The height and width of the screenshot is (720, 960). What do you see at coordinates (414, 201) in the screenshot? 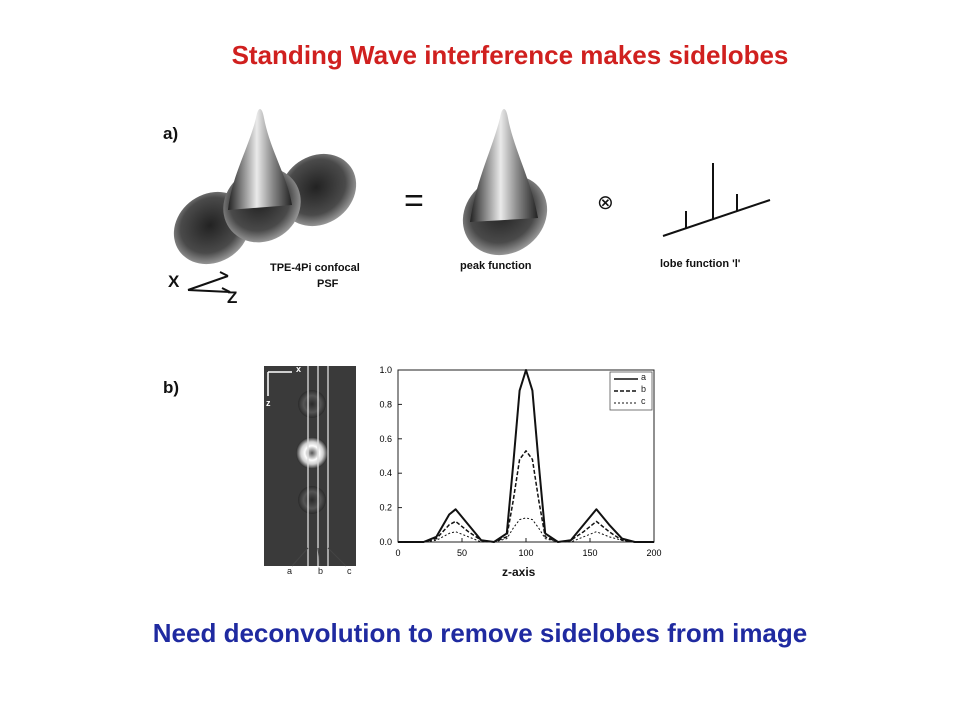
I see `equals-sign: =` at bounding box center [414, 201].